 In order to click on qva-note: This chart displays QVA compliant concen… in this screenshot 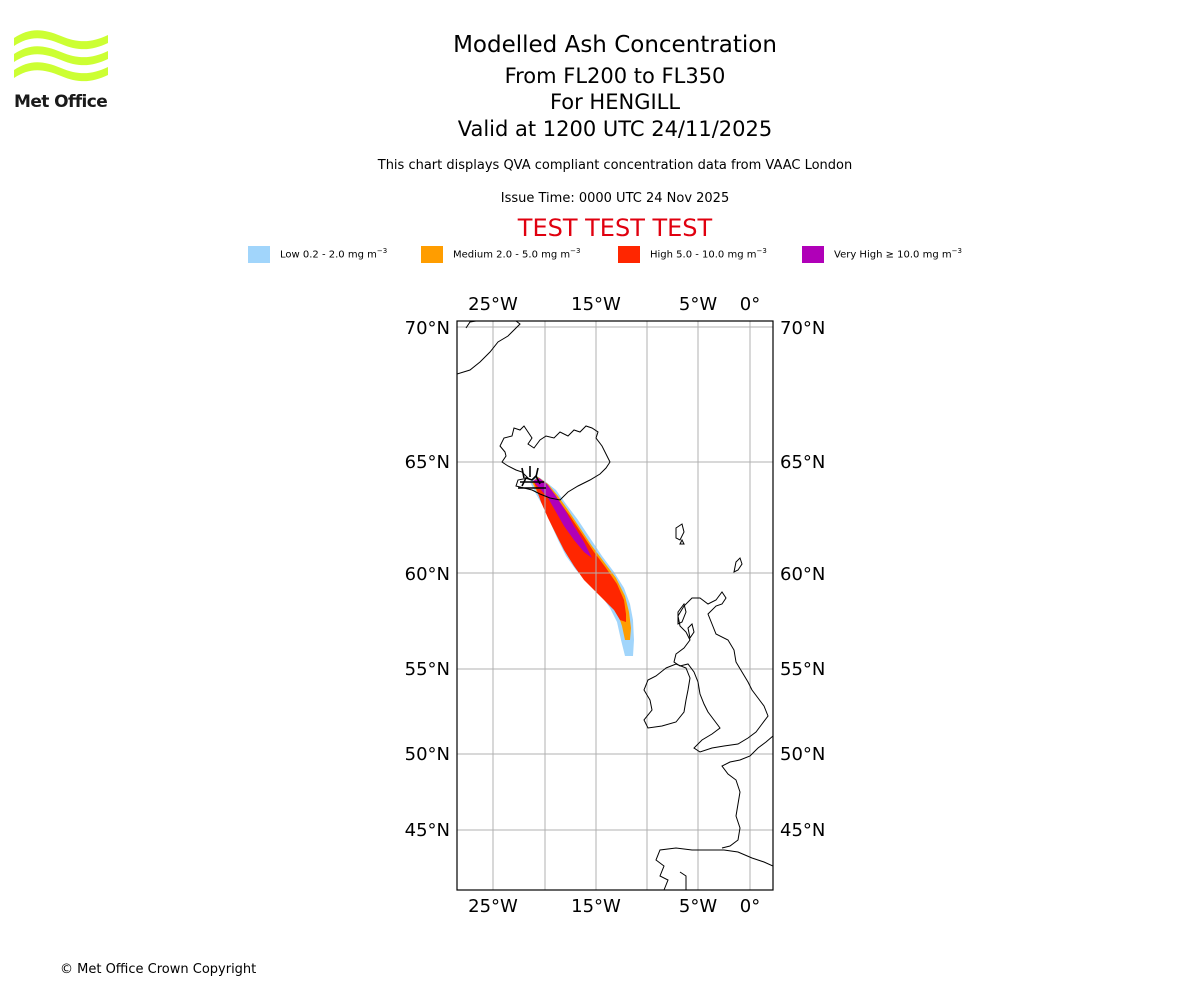, I will do `click(615, 165)`.